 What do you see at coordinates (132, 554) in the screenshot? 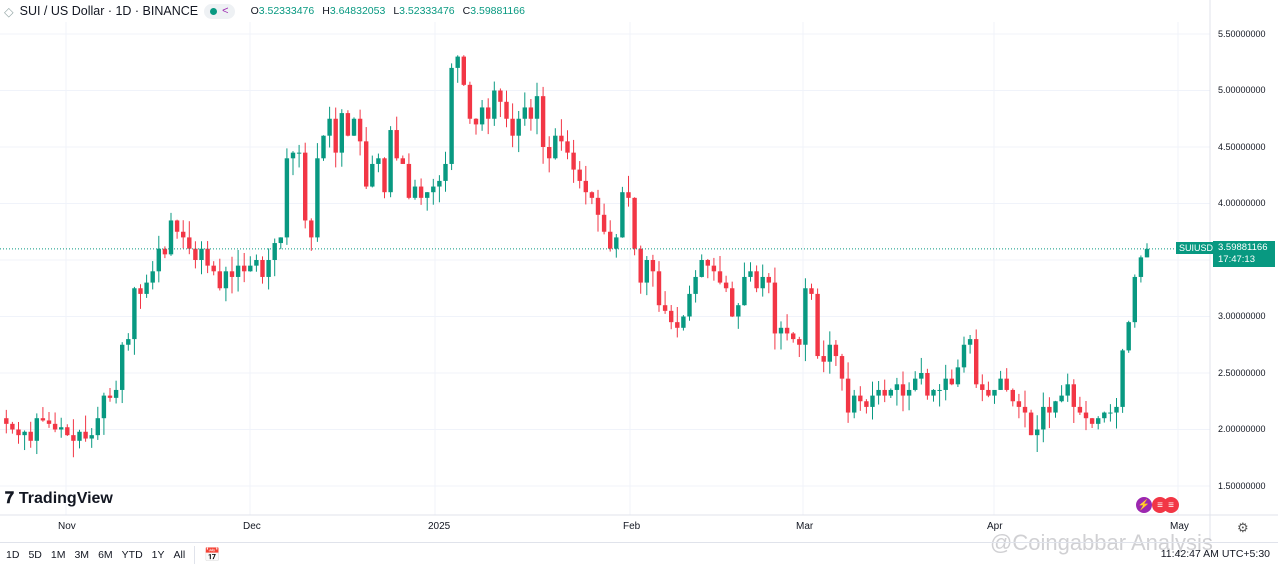
I see `range-ytd: YTD` at bounding box center [132, 554].